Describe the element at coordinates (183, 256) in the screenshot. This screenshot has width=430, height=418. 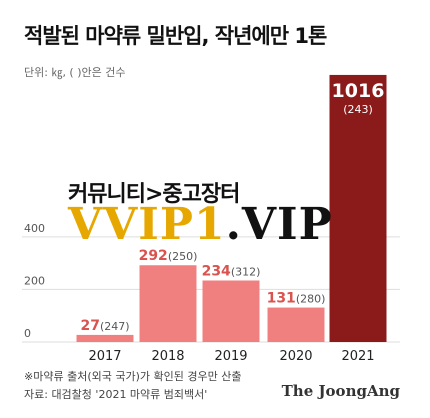
I see `data-label-count-2018: (250)` at that location.